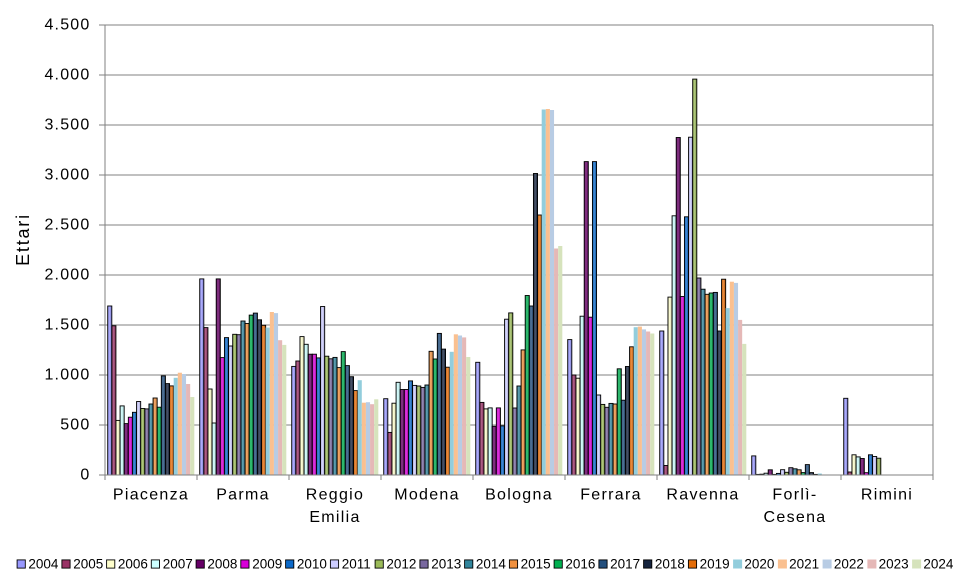 This screenshot has width=966, height=588. Describe the element at coordinates (67, 124) in the screenshot. I see `svg-text: 3.500` at that location.